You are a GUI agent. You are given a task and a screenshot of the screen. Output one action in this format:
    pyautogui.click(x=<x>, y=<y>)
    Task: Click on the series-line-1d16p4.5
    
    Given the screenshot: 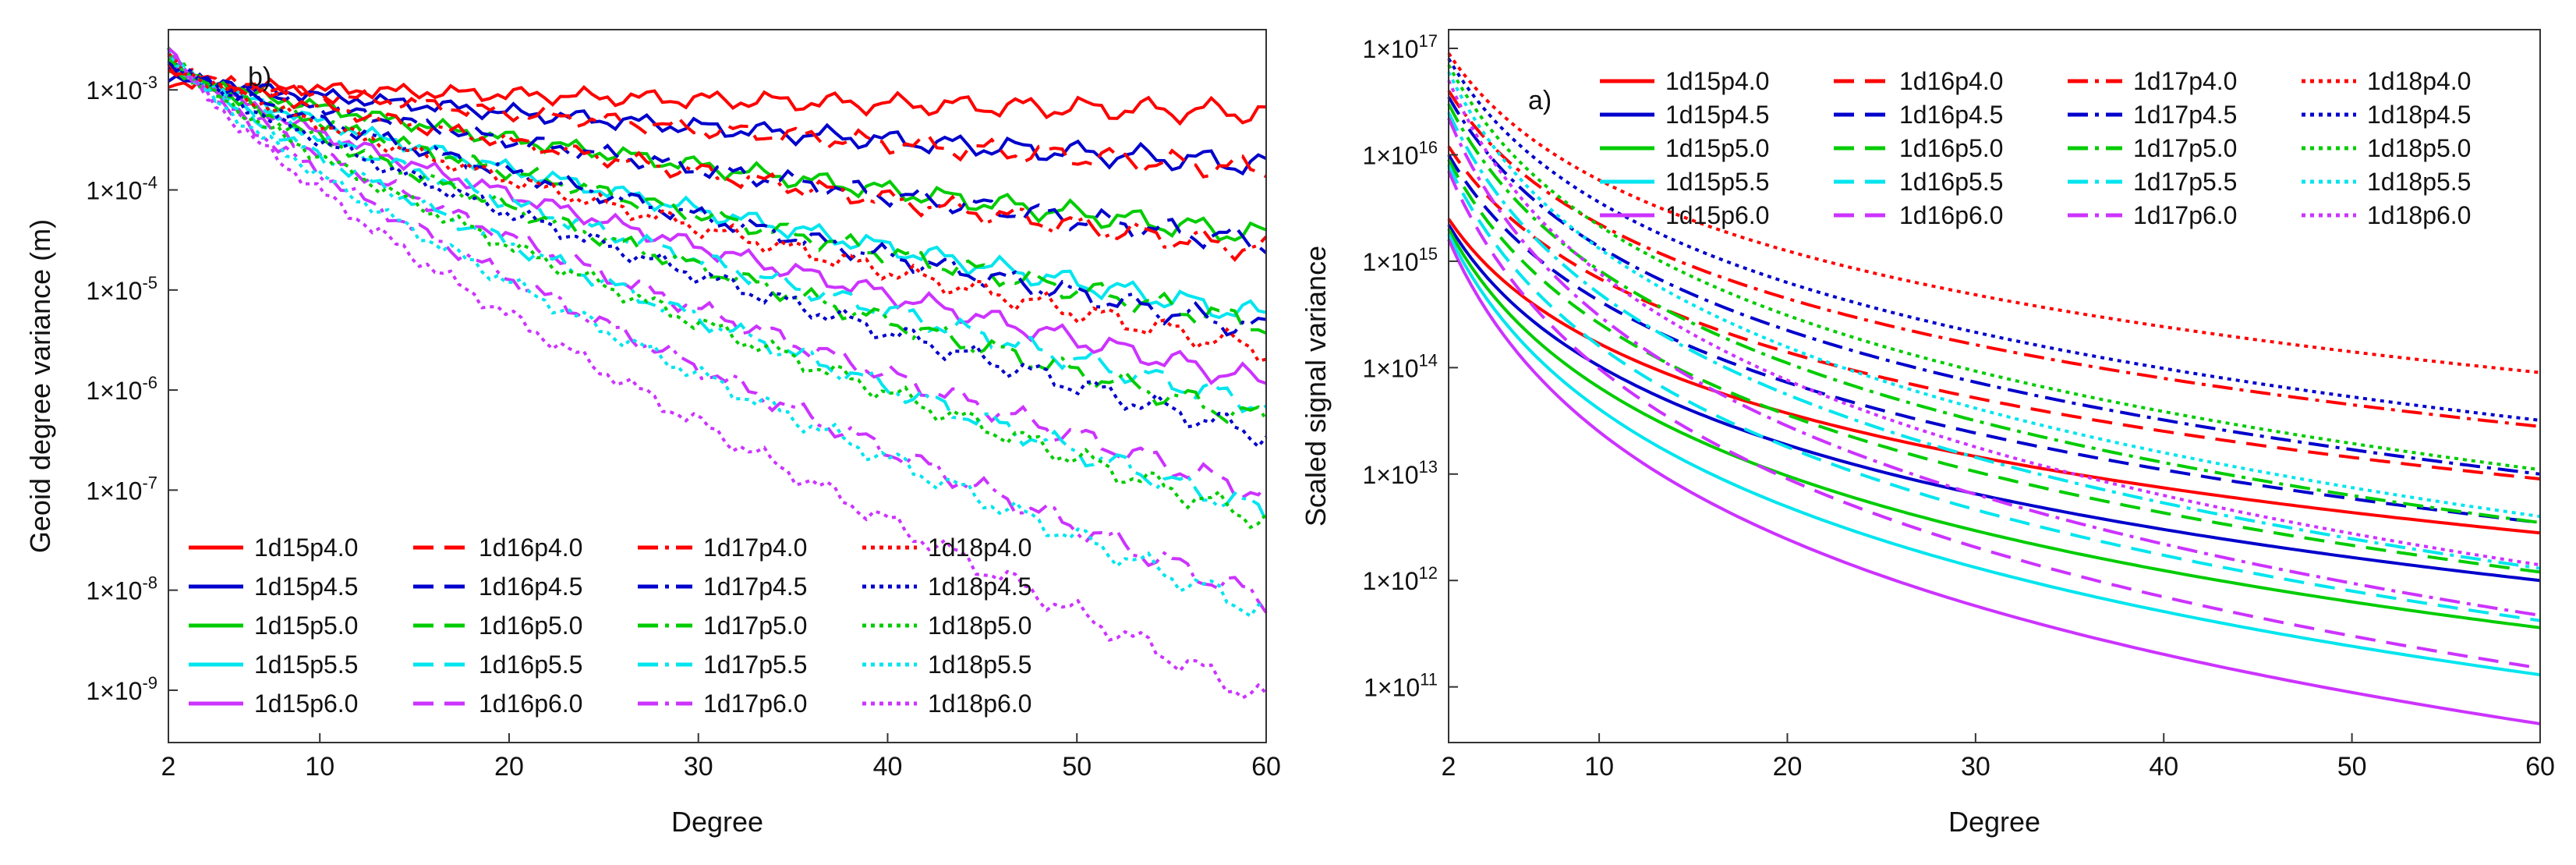 What is the action you would take?
    pyautogui.click(x=718, y=160)
    